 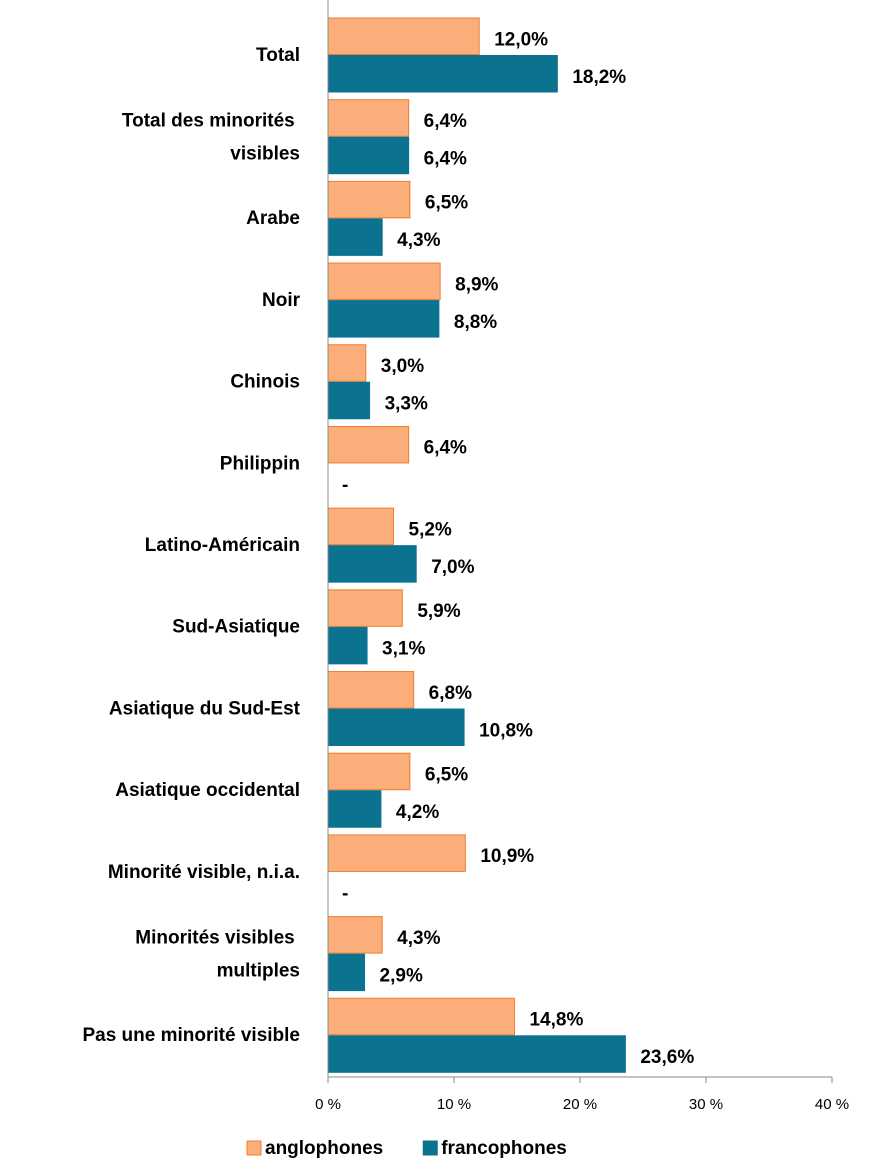 I want to click on value-label: 5,2%, so click(x=430, y=529).